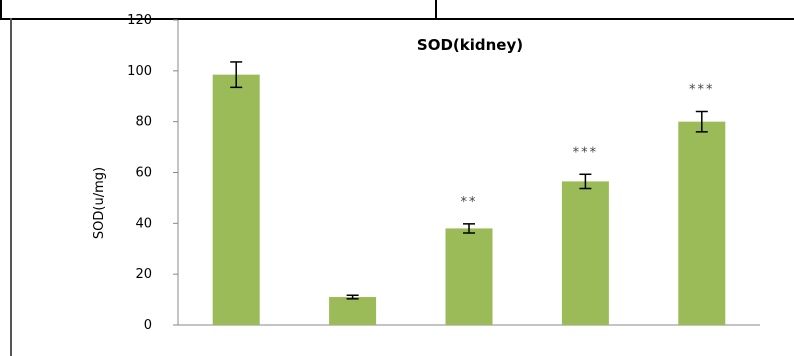  What do you see at coordinates (218, 9) in the screenshot?
I see `table-left-cell` at bounding box center [218, 9].